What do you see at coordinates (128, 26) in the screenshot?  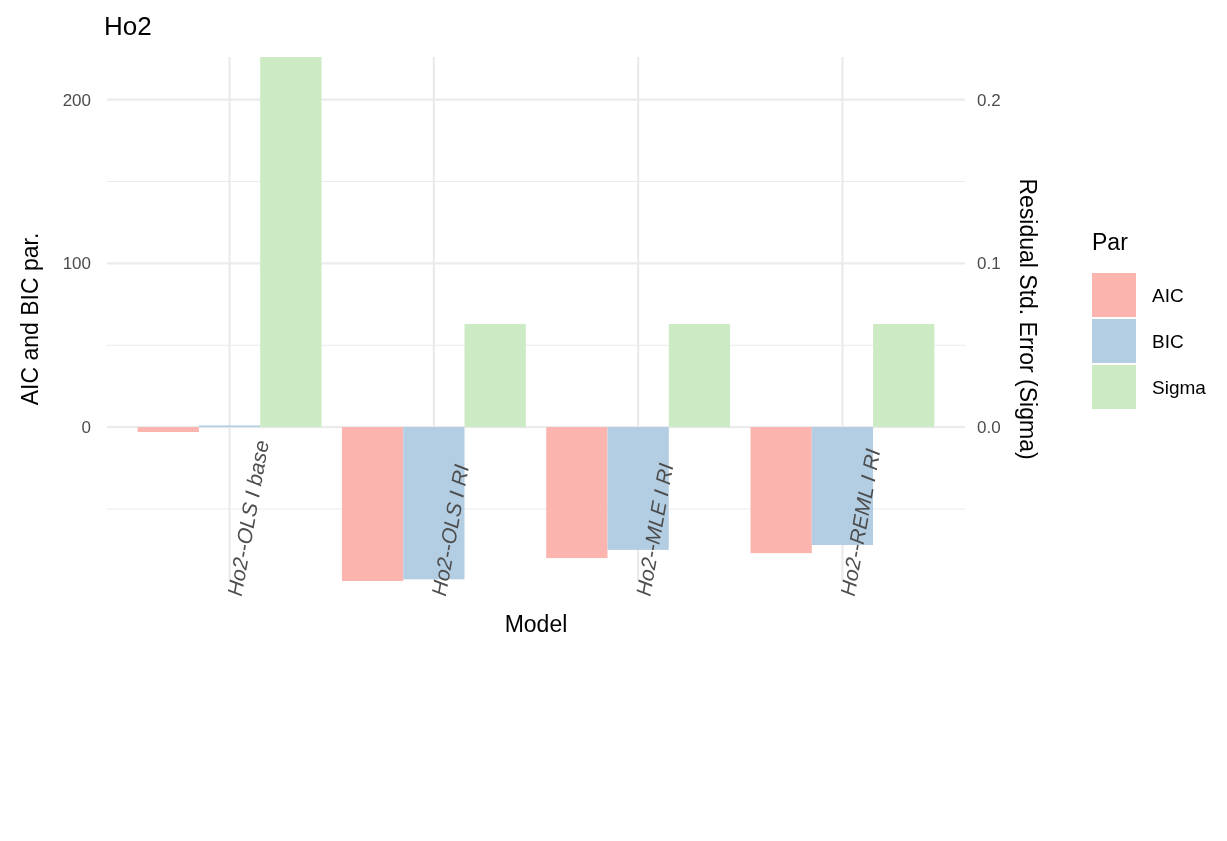 I see `chart-title: Ho2` at bounding box center [128, 26].